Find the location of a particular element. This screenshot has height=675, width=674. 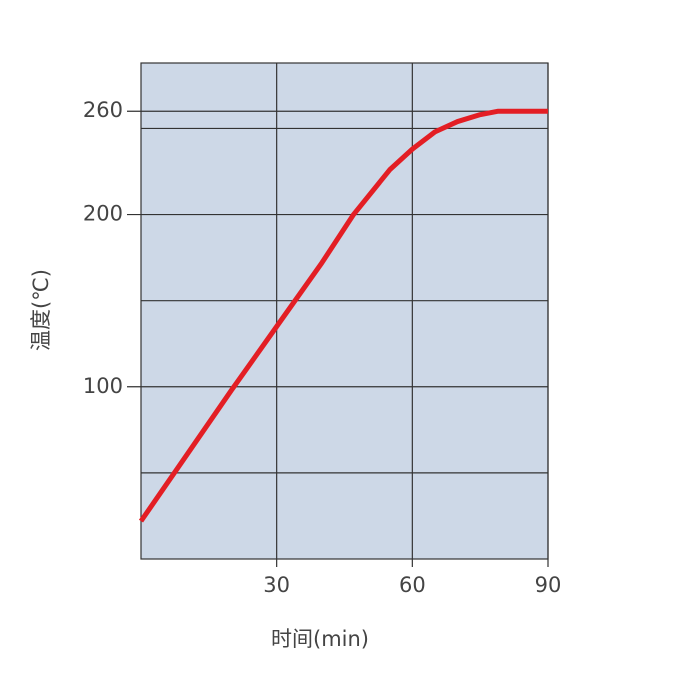

y-tick-label: 260 is located at coordinates (103, 110).